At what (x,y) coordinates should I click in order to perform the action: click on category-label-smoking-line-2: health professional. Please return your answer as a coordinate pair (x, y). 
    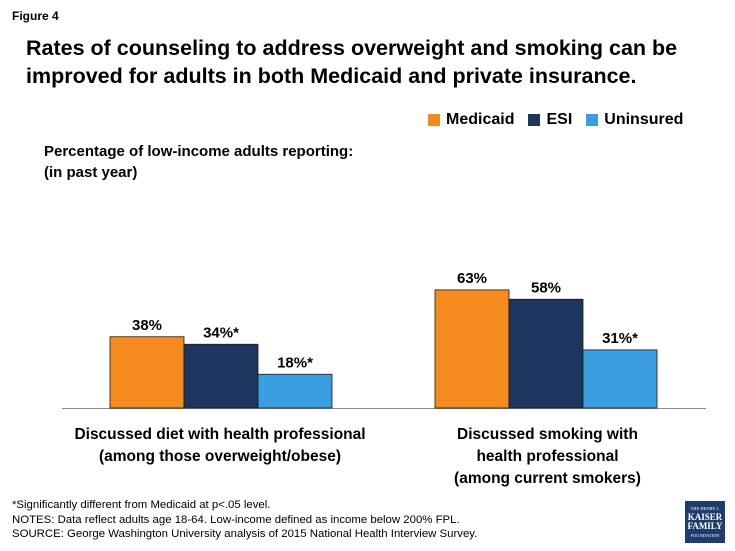
    Looking at the image, I should click on (547, 456).